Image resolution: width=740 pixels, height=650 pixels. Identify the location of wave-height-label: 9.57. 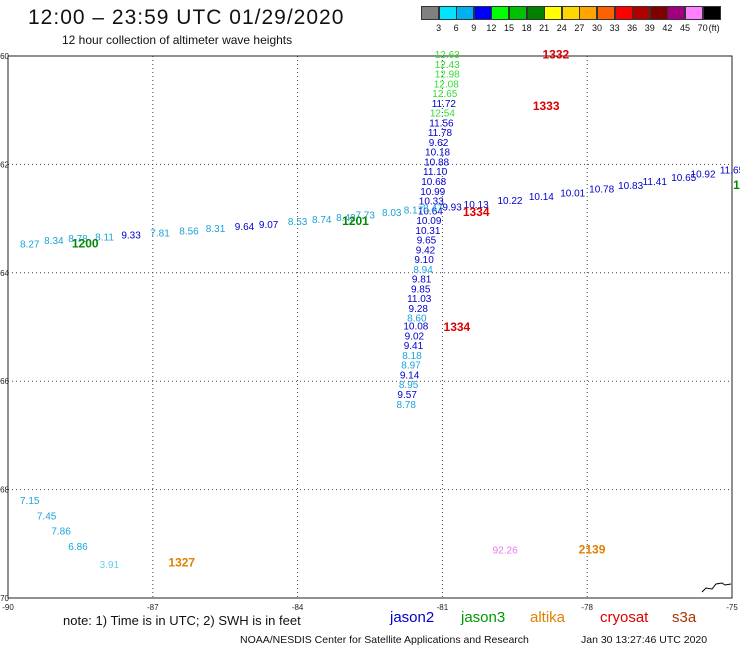
(407, 395).